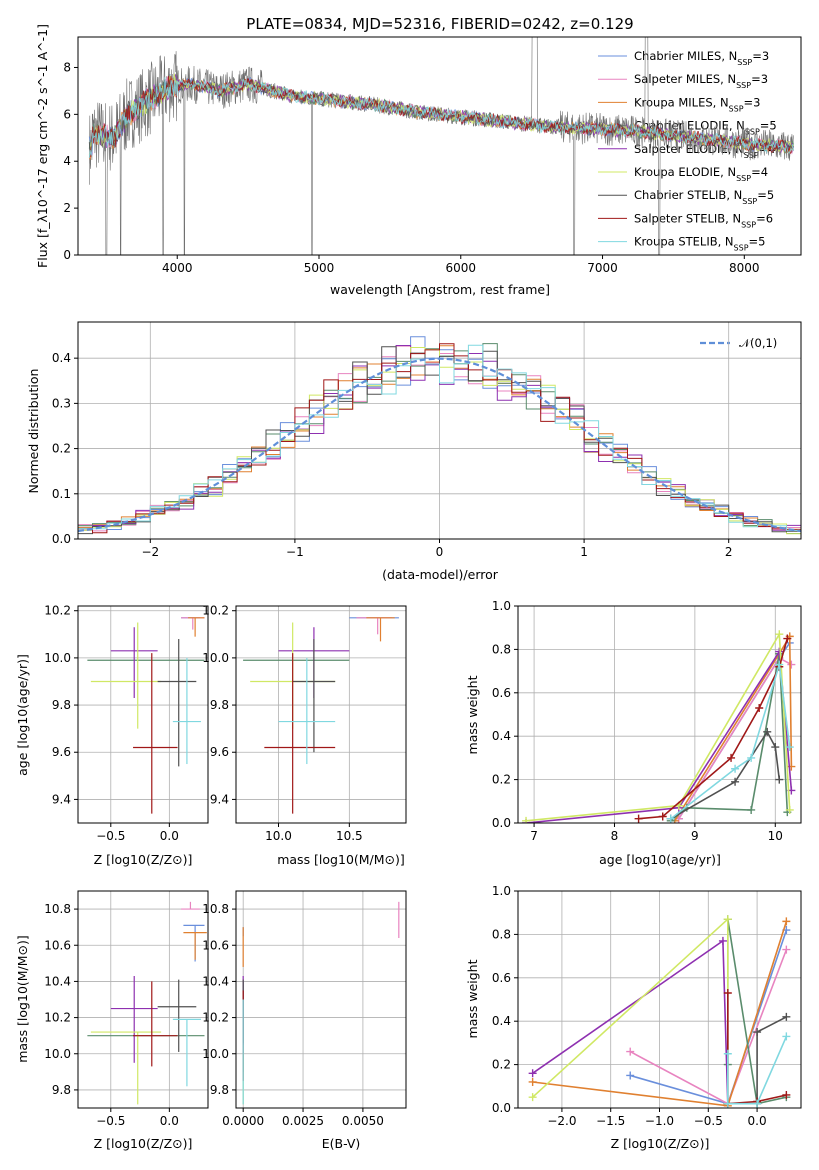  Describe the element at coordinates (440, 552) in the screenshot. I see `x-tick-label: 0` at that location.